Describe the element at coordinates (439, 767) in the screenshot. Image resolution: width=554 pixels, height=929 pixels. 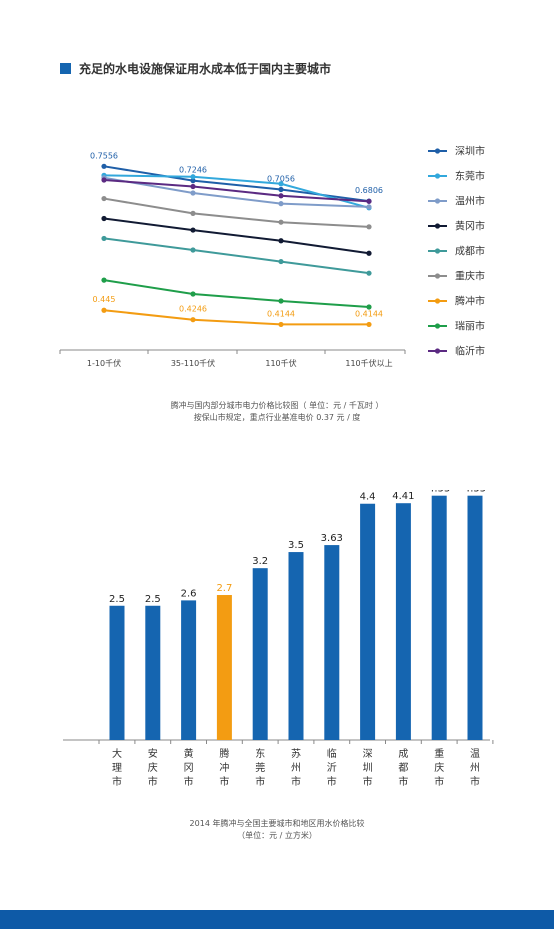
I see `bar-category-label: 重庆市` at that location.